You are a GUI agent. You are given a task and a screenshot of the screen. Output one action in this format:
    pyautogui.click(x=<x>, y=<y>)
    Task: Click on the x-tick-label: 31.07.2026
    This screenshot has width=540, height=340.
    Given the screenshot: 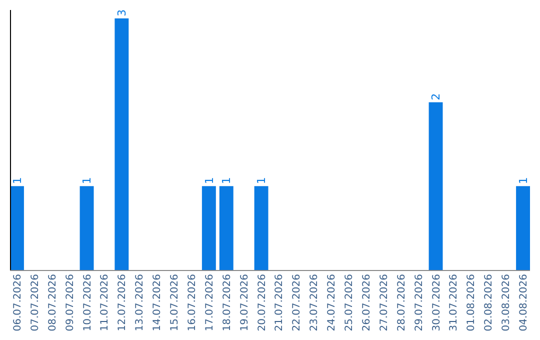 What is the action you would take?
    pyautogui.click(x=454, y=303)
    